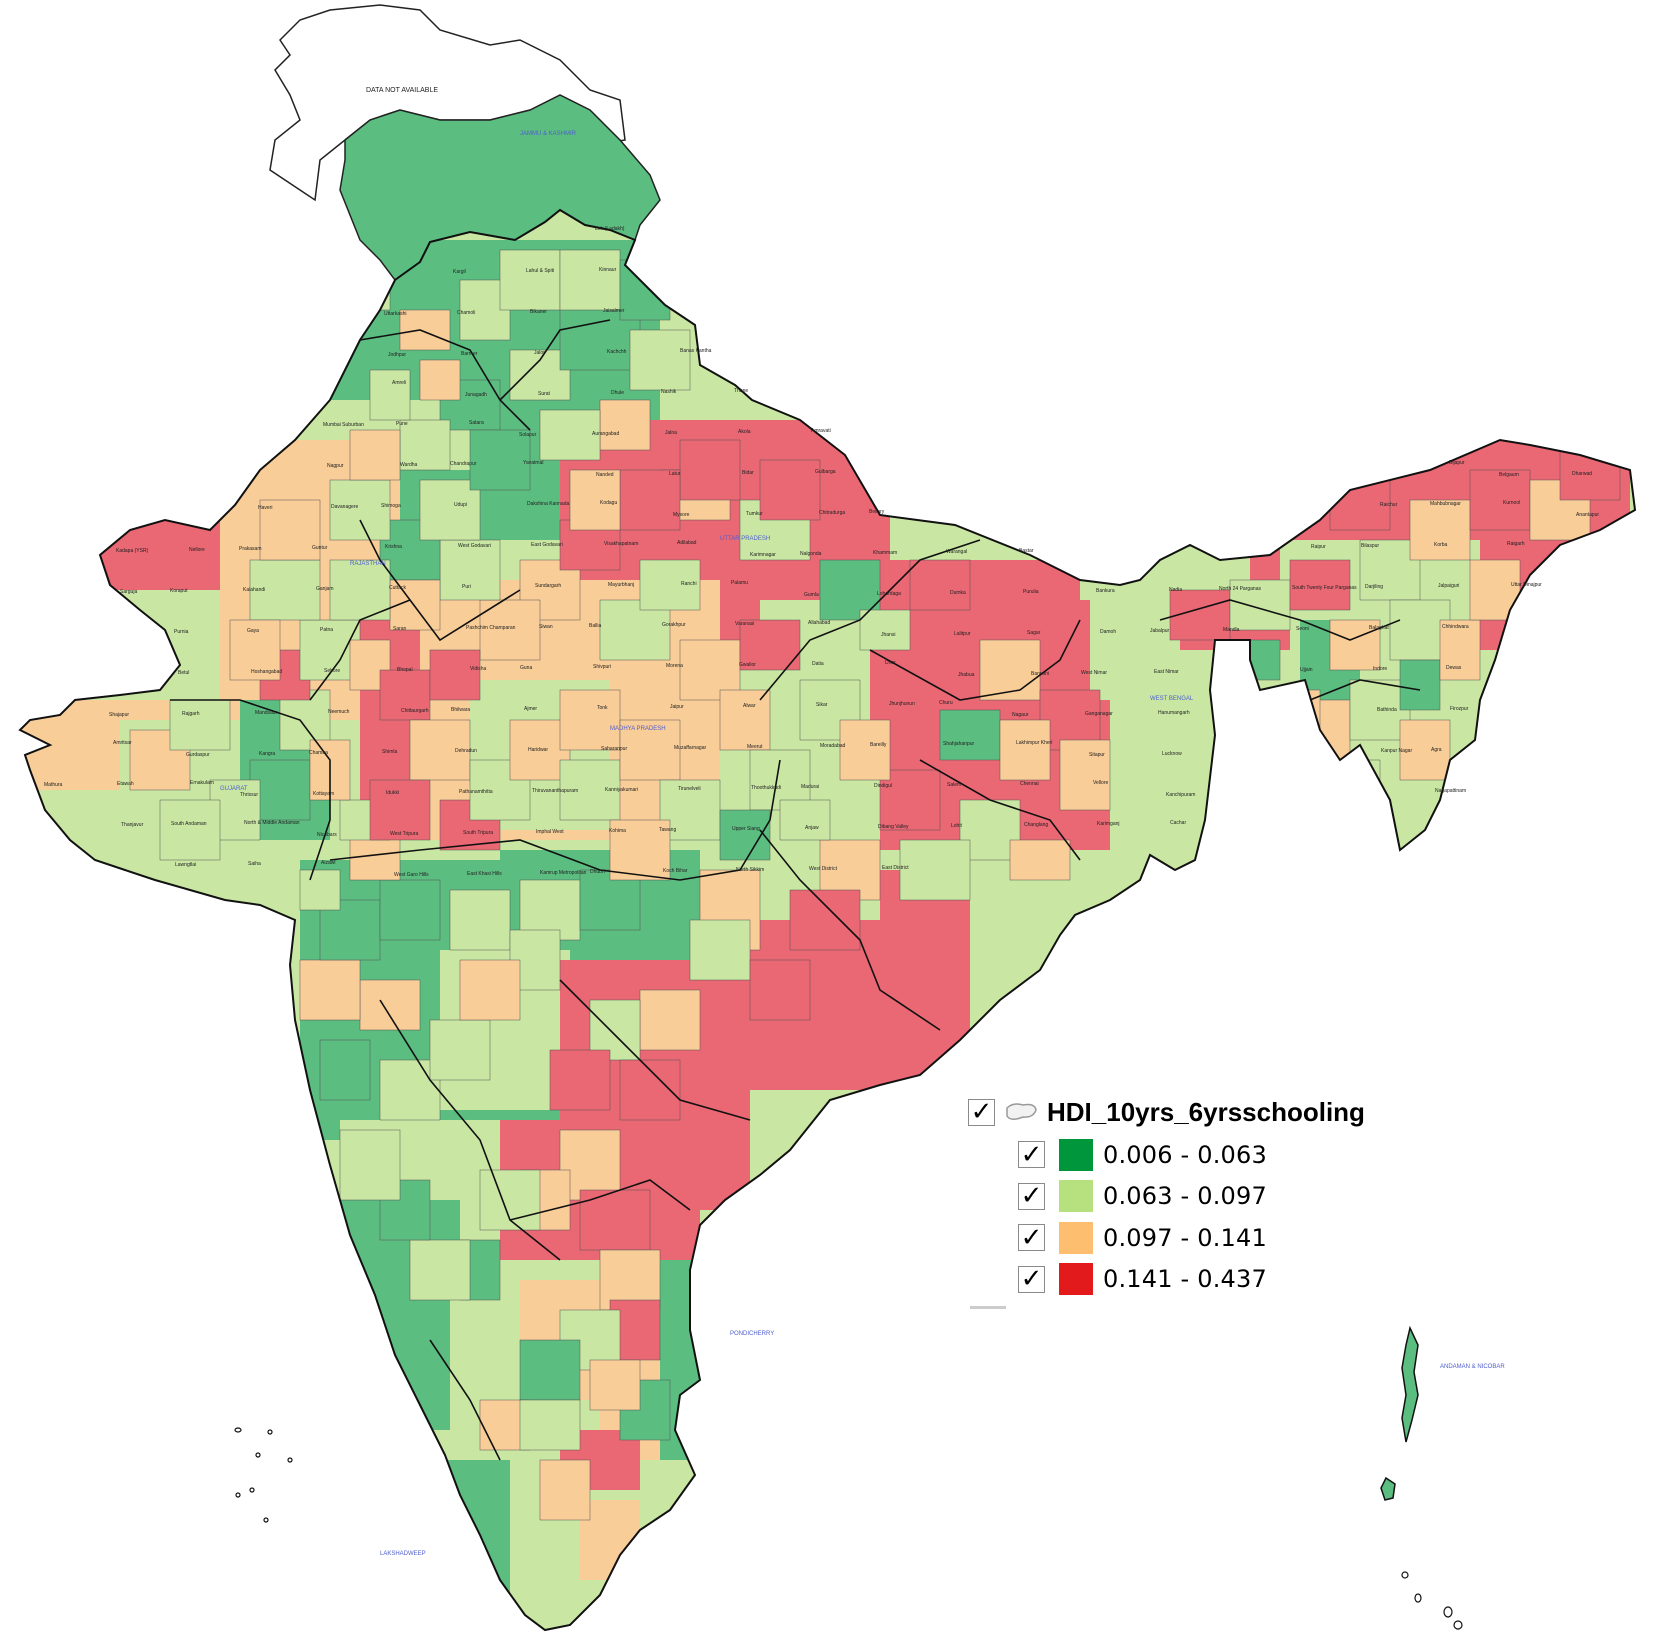 The height and width of the screenshot is (1638, 1676). I want to click on district-label: Kurnool, so click(1511, 503).